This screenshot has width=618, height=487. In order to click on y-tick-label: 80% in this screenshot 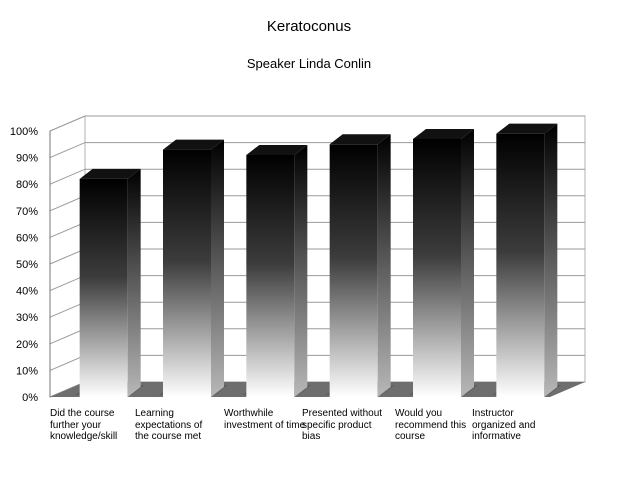, I will do `click(27, 185)`.